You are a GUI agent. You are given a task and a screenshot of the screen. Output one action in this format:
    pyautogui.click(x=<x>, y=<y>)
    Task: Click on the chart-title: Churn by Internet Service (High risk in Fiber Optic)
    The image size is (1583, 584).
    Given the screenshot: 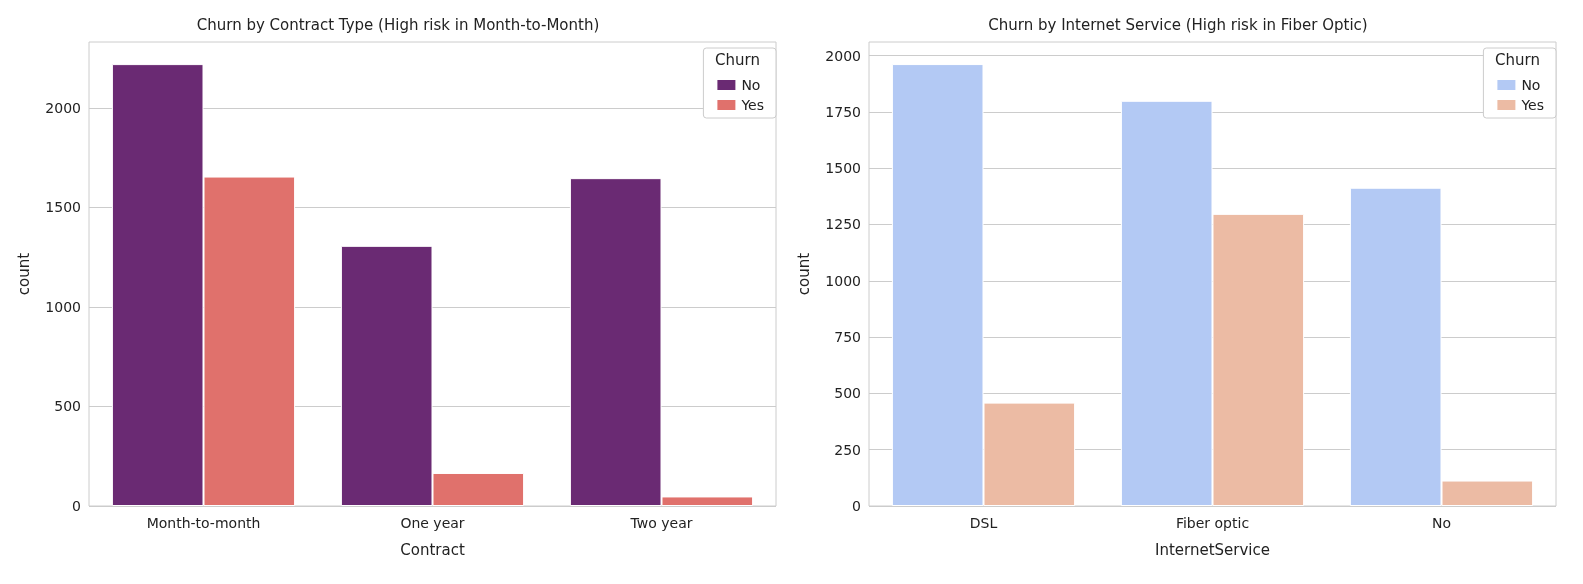 What is the action you would take?
    pyautogui.click(x=1178, y=24)
    